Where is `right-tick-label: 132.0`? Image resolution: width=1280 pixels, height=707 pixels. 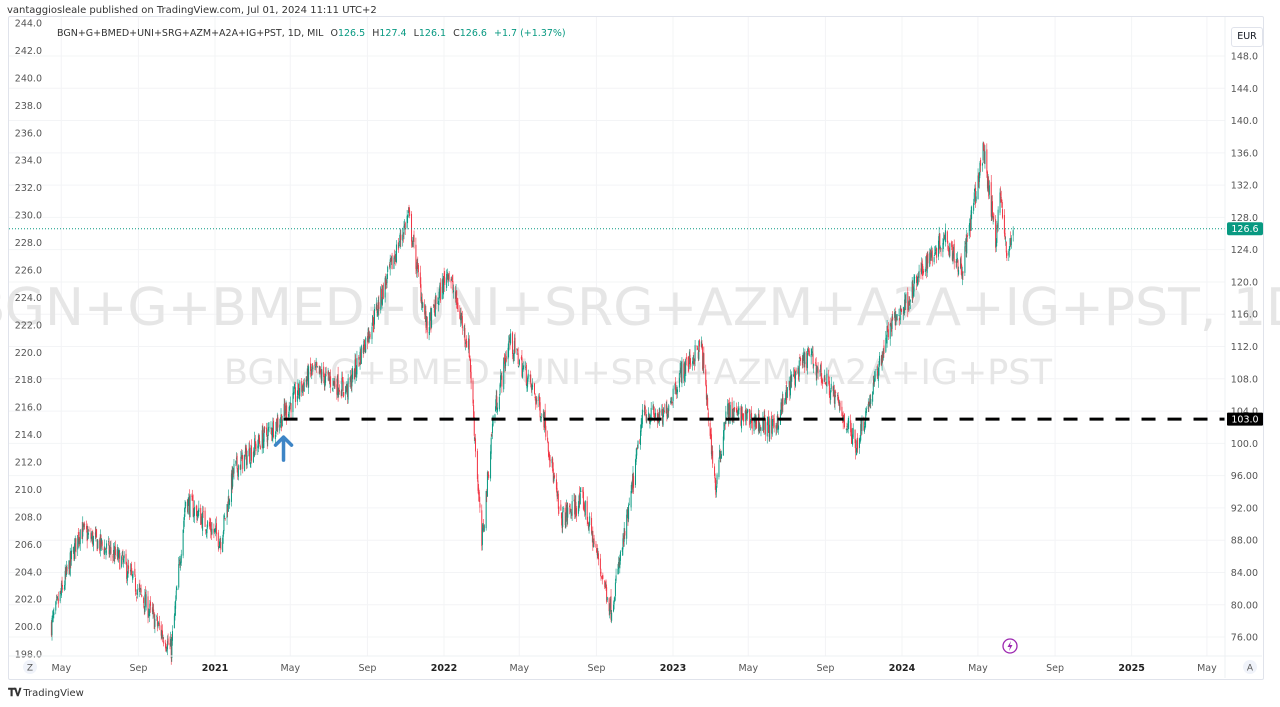 right-tick-label: 132.0 is located at coordinates (1244, 186).